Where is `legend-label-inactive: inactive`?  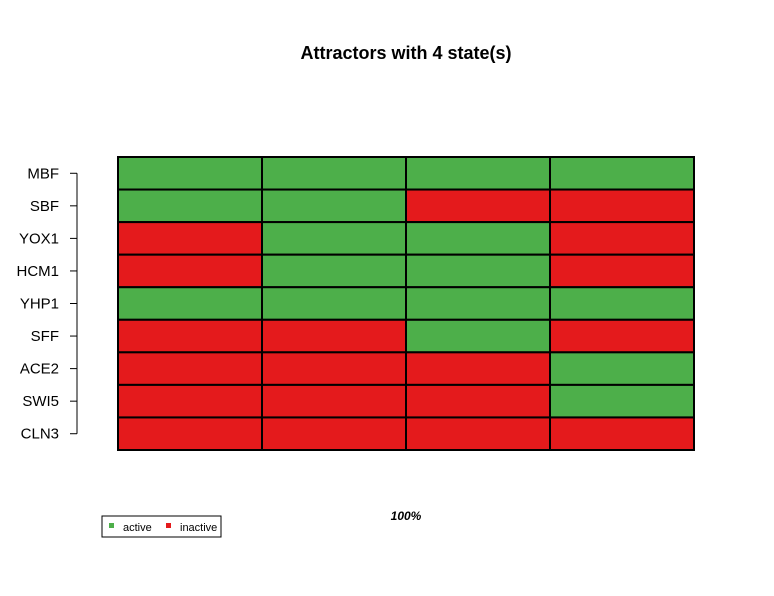
legend-label-inactive: inactive is located at coordinates (198, 528).